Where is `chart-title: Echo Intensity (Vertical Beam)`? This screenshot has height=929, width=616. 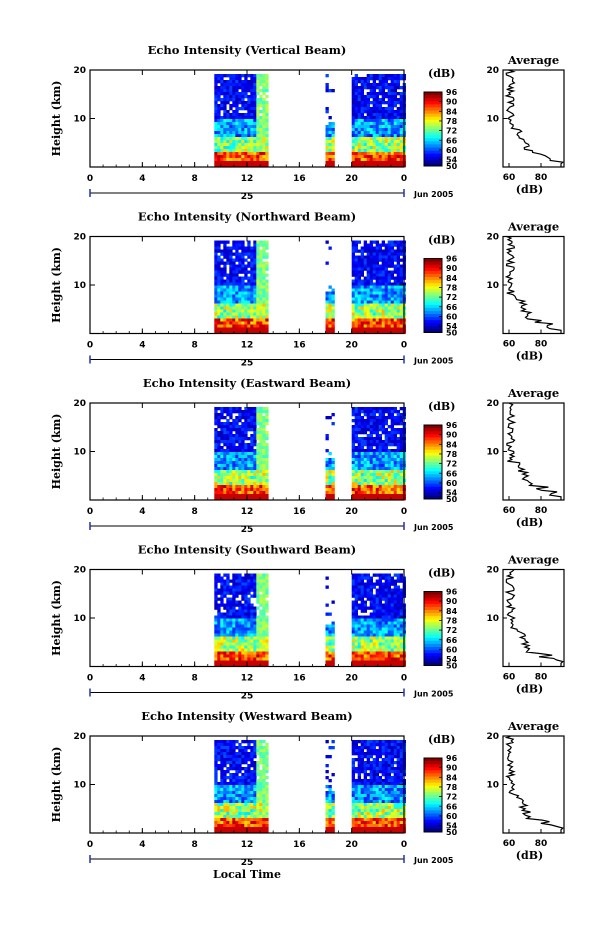 chart-title: Echo Intensity (Vertical Beam) is located at coordinates (247, 50).